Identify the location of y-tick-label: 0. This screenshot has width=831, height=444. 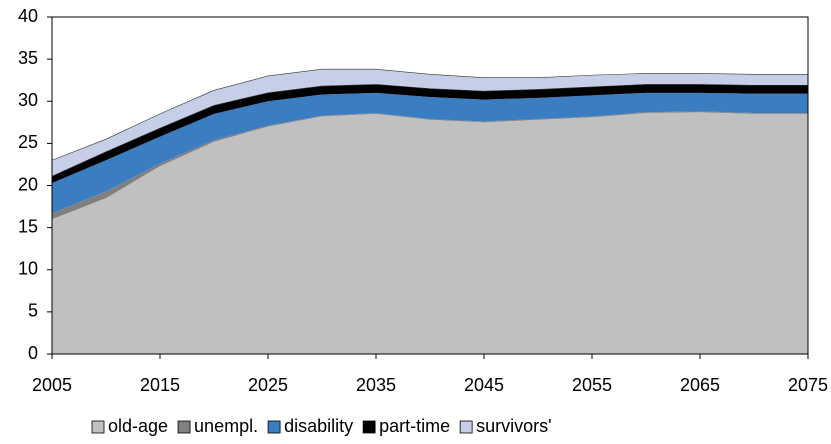
(33, 353).